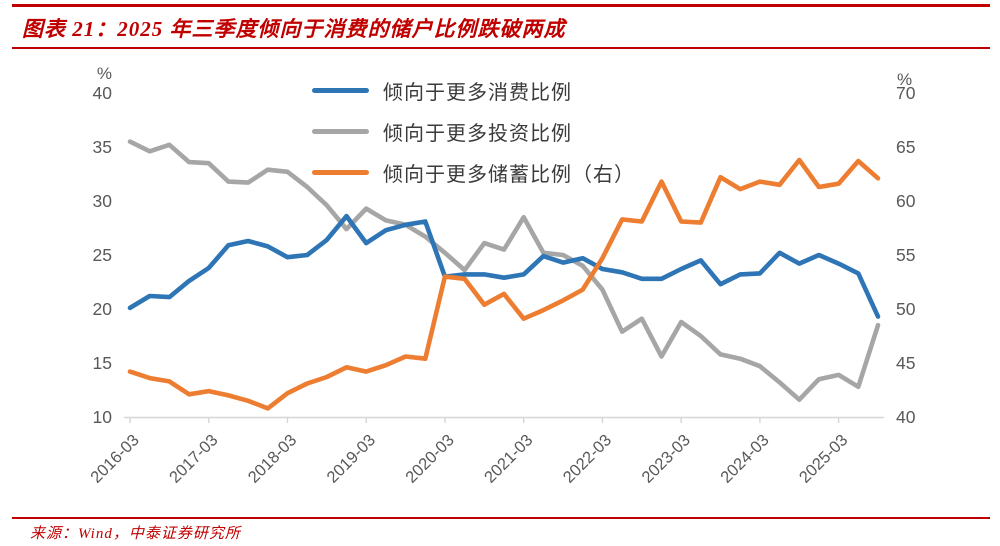 The width and height of the screenshot is (1000, 546). I want to click on legend-label-saving: 倾向于更多储蓄比例（右）, so click(509, 175).